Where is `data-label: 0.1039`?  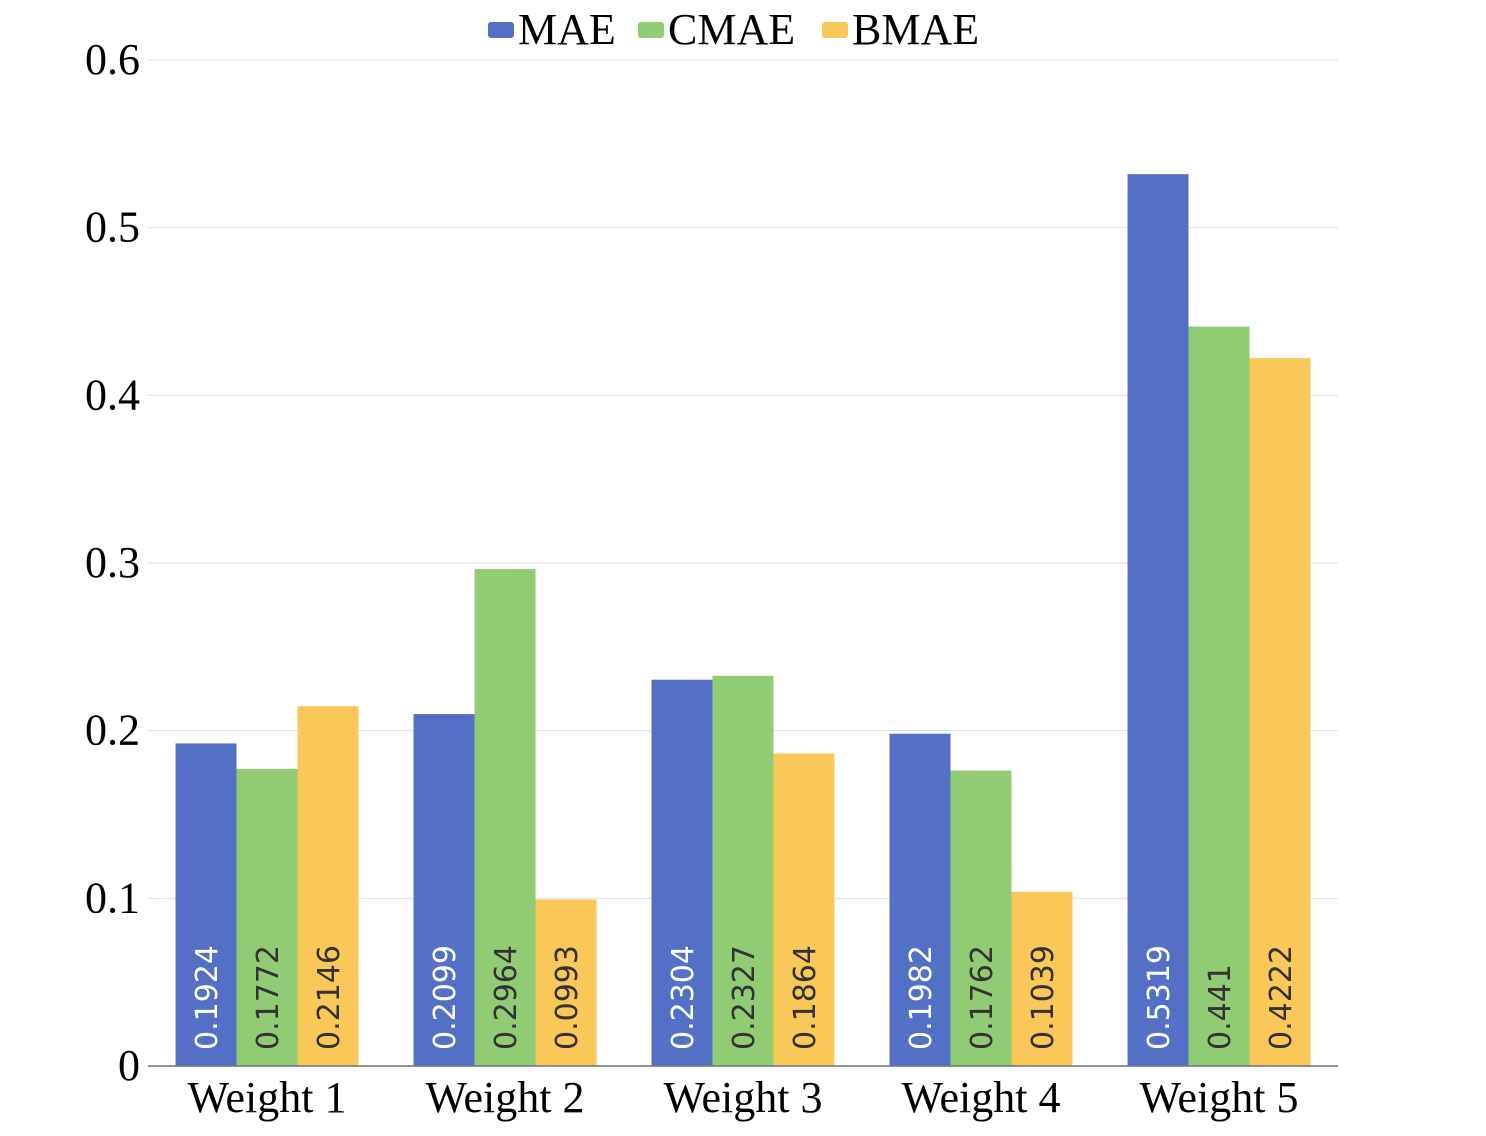 data-label: 0.1039 is located at coordinates (1043, 997).